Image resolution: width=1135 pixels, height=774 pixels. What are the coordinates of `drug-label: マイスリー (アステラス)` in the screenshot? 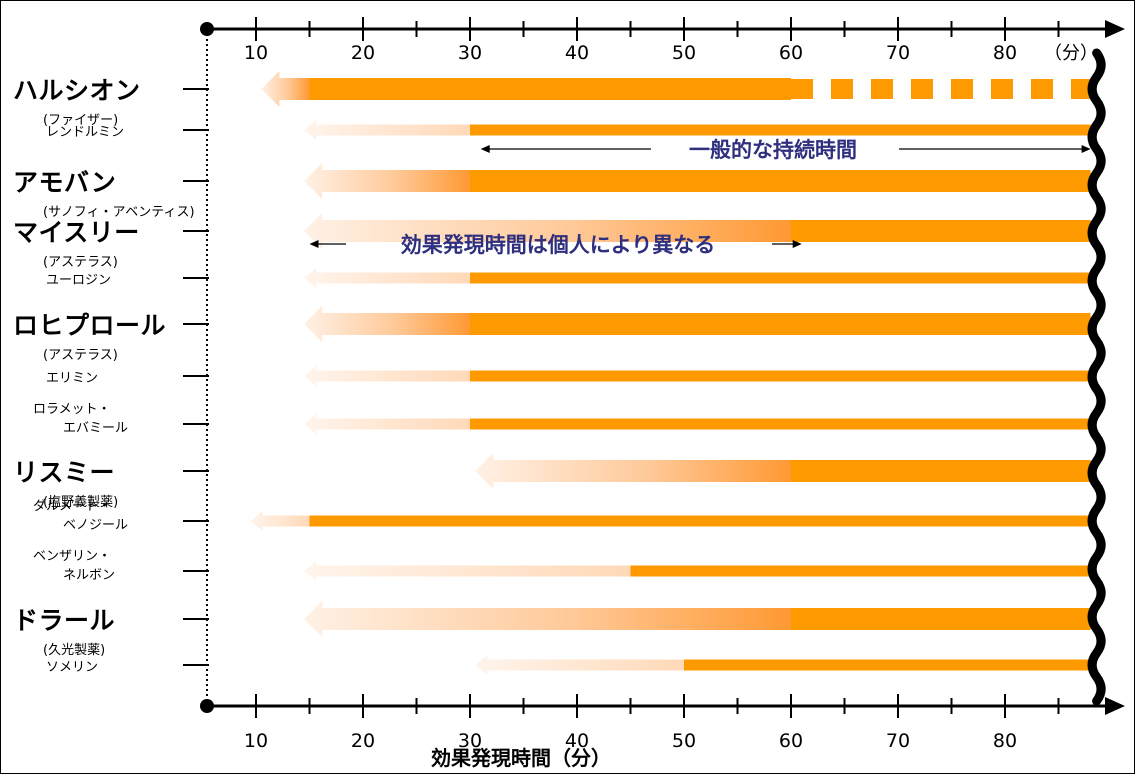 It's located at (76, 241).